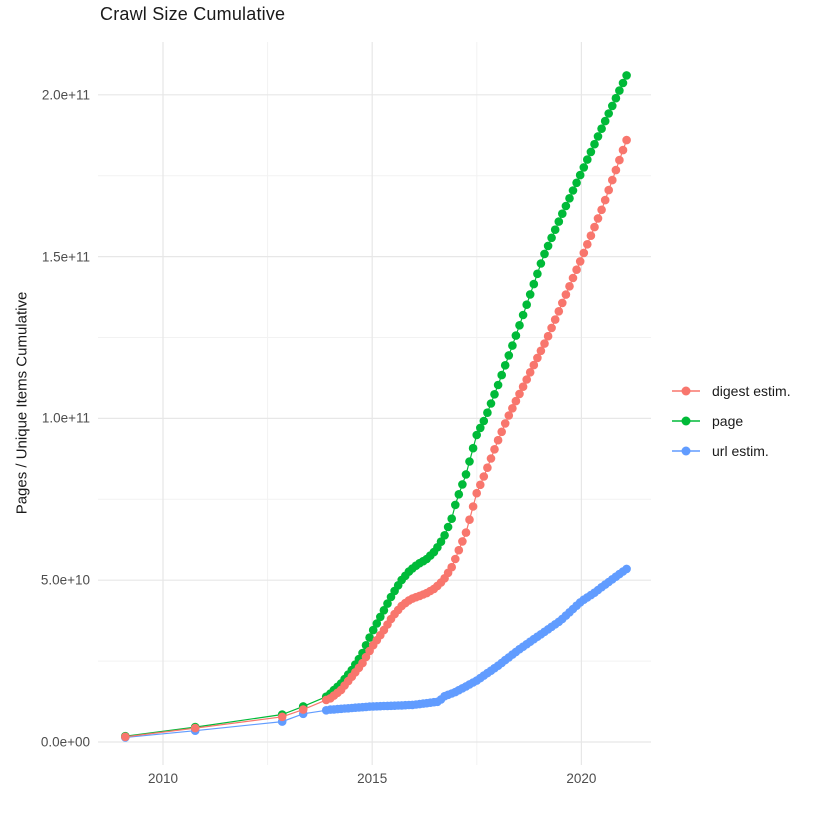  I want to click on legend-item-url-estim: url estim., so click(730, 451).